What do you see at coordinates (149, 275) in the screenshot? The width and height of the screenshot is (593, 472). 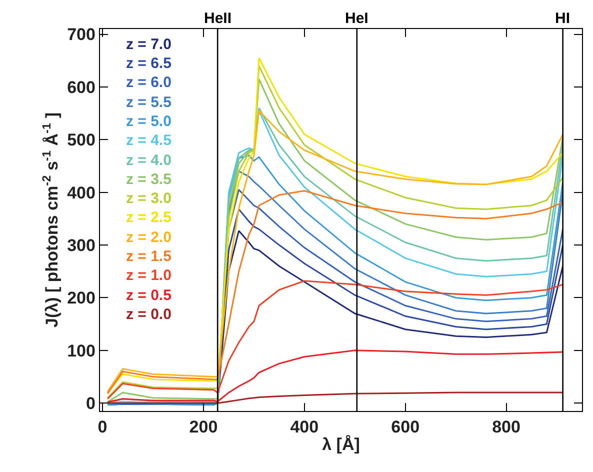 I see `text: z = 1.0` at bounding box center [149, 275].